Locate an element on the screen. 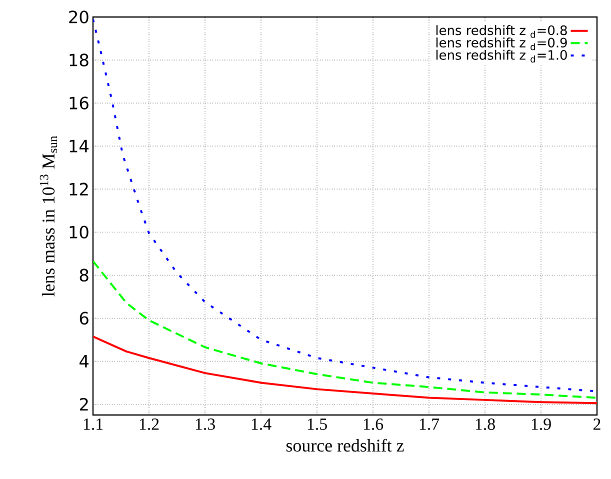  y-tick-label: 12 is located at coordinates (79, 189).